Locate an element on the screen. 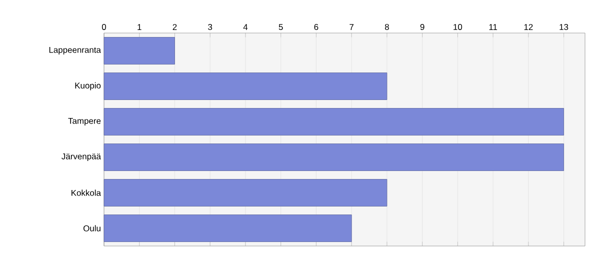  x-tick-label: 0 is located at coordinates (104, 27).